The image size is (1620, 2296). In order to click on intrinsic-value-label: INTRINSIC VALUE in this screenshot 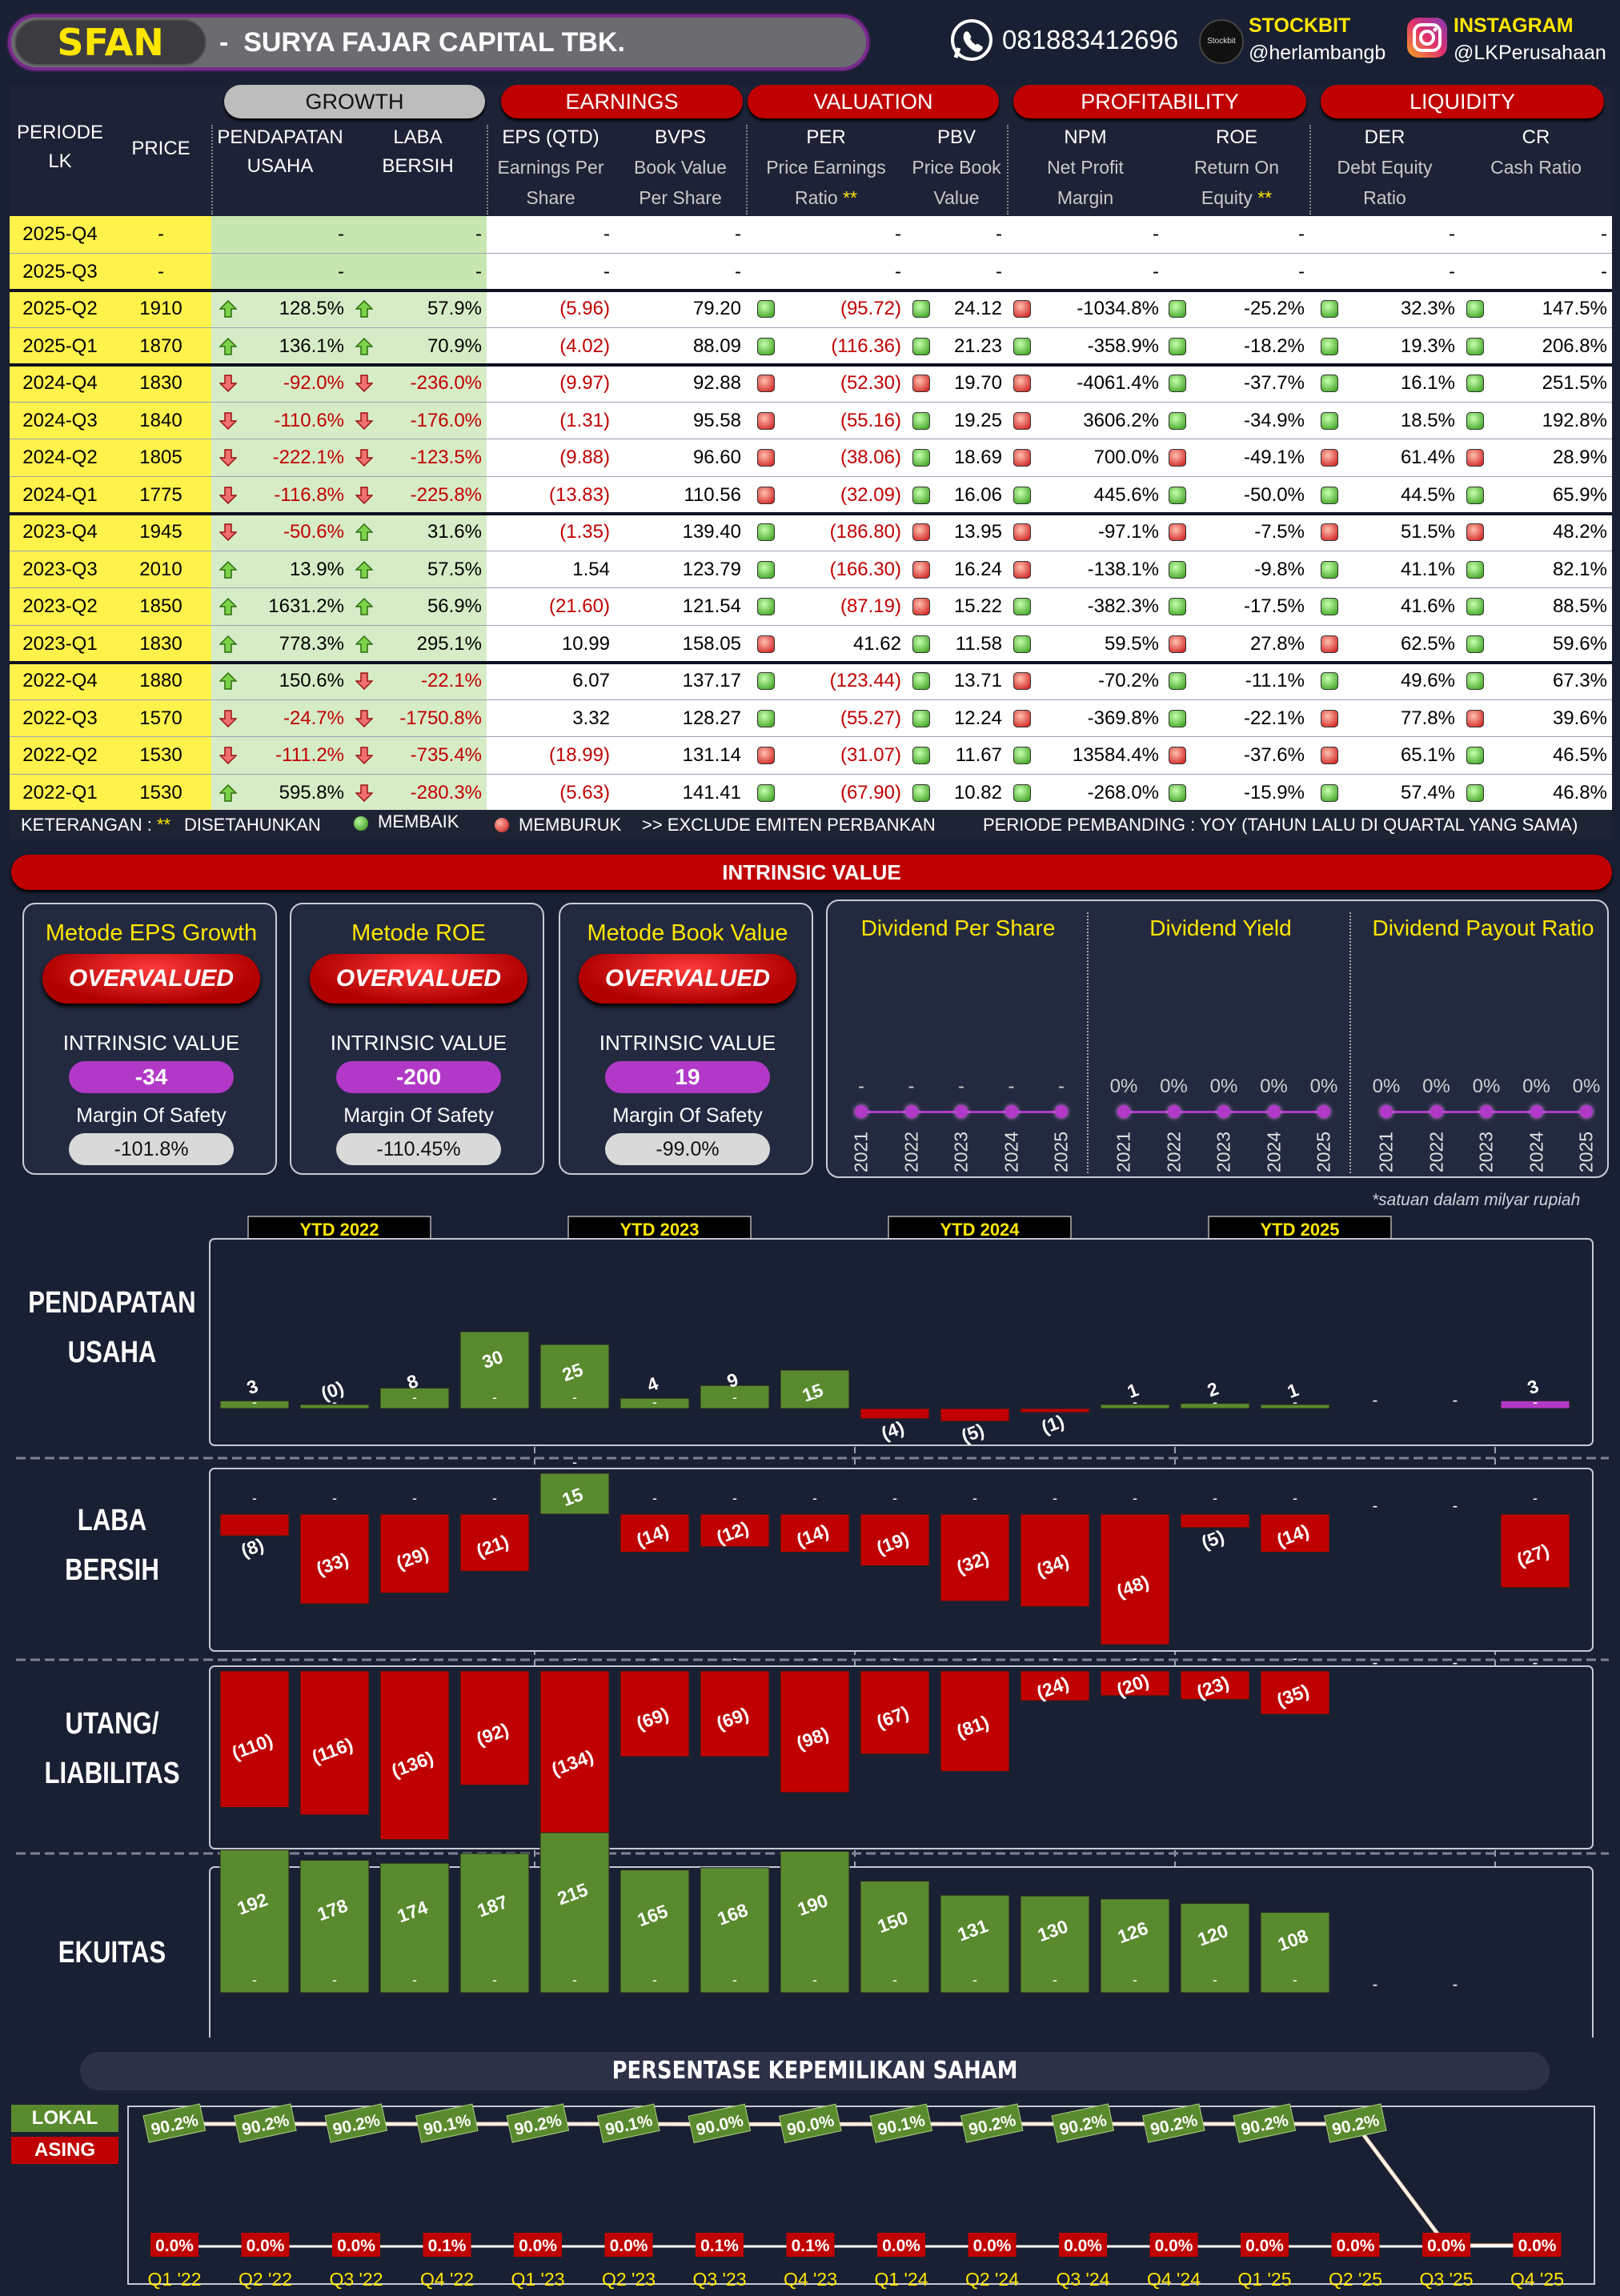, I will do `click(418, 1043)`.